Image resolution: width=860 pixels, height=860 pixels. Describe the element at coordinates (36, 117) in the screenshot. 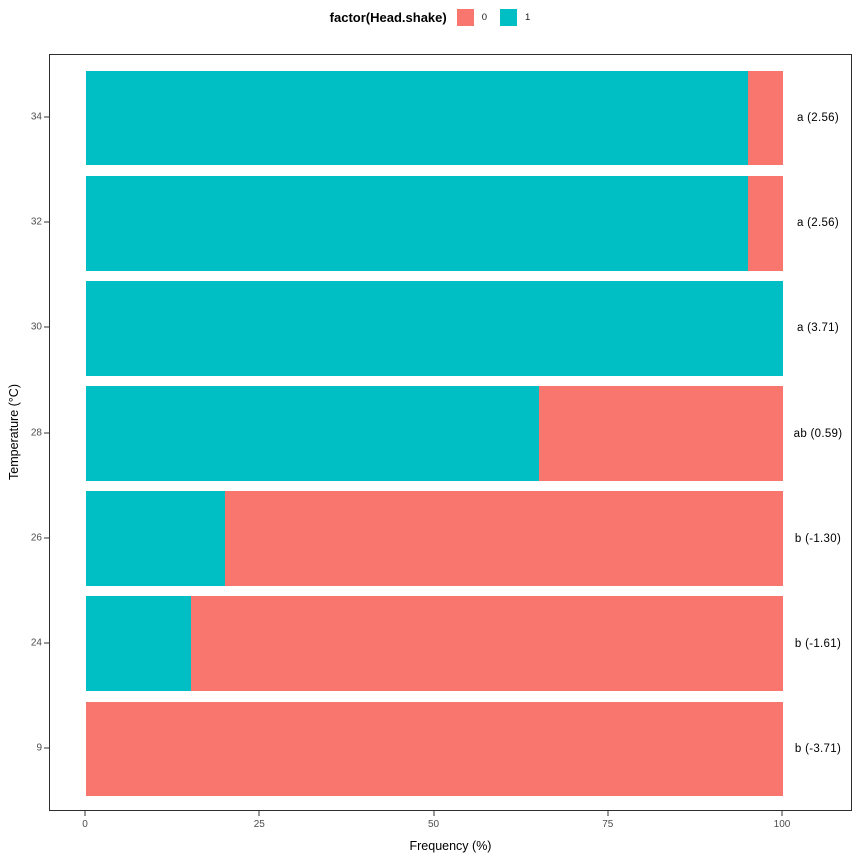

I see `y-axis-tick-label: 34` at that location.